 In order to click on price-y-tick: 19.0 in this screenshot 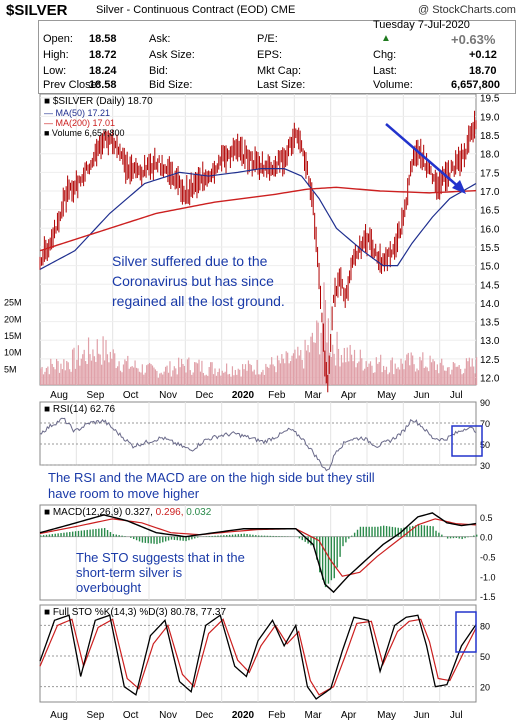, I will do `click(490, 117)`.